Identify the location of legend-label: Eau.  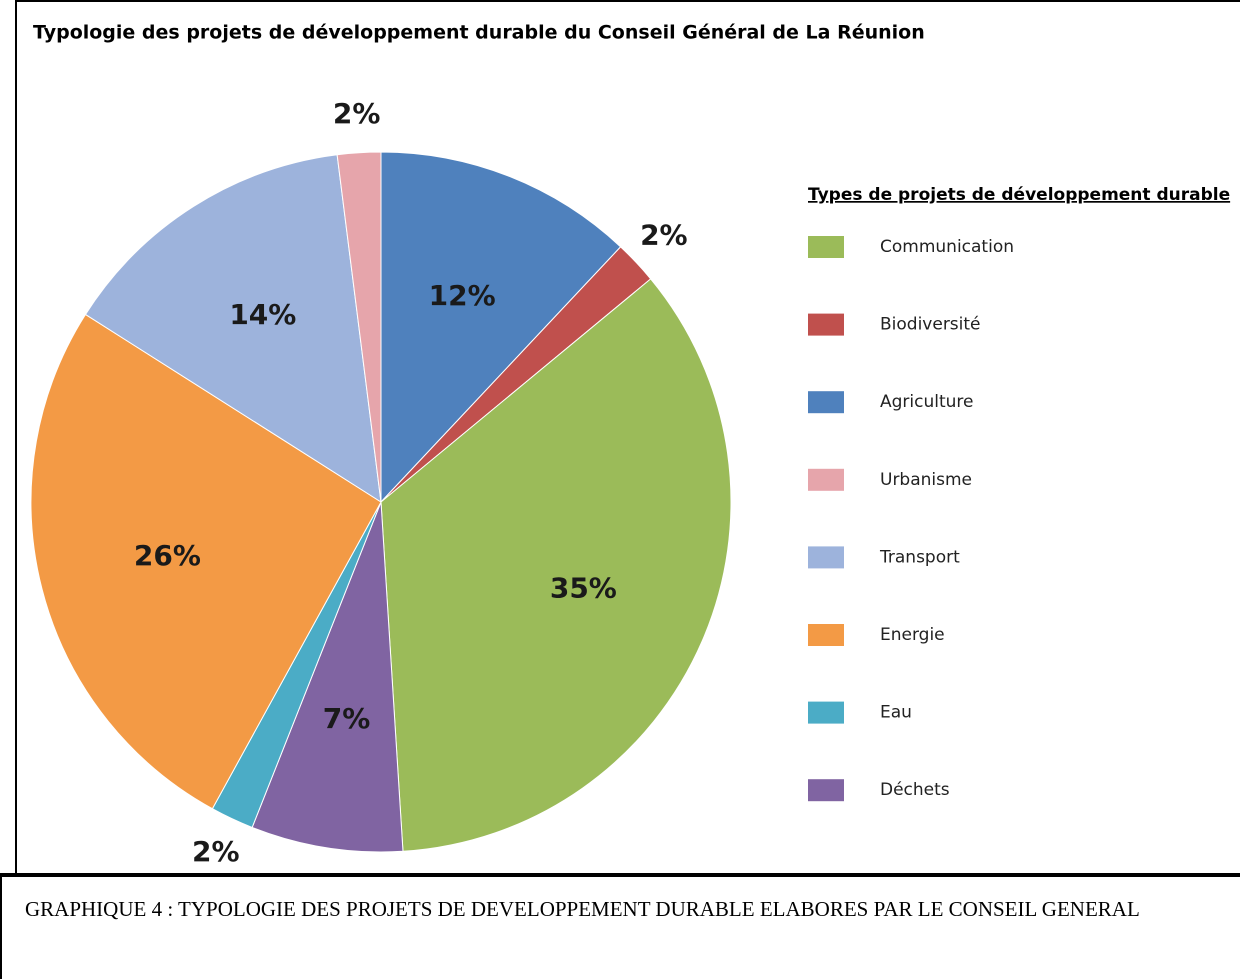
(896, 713).